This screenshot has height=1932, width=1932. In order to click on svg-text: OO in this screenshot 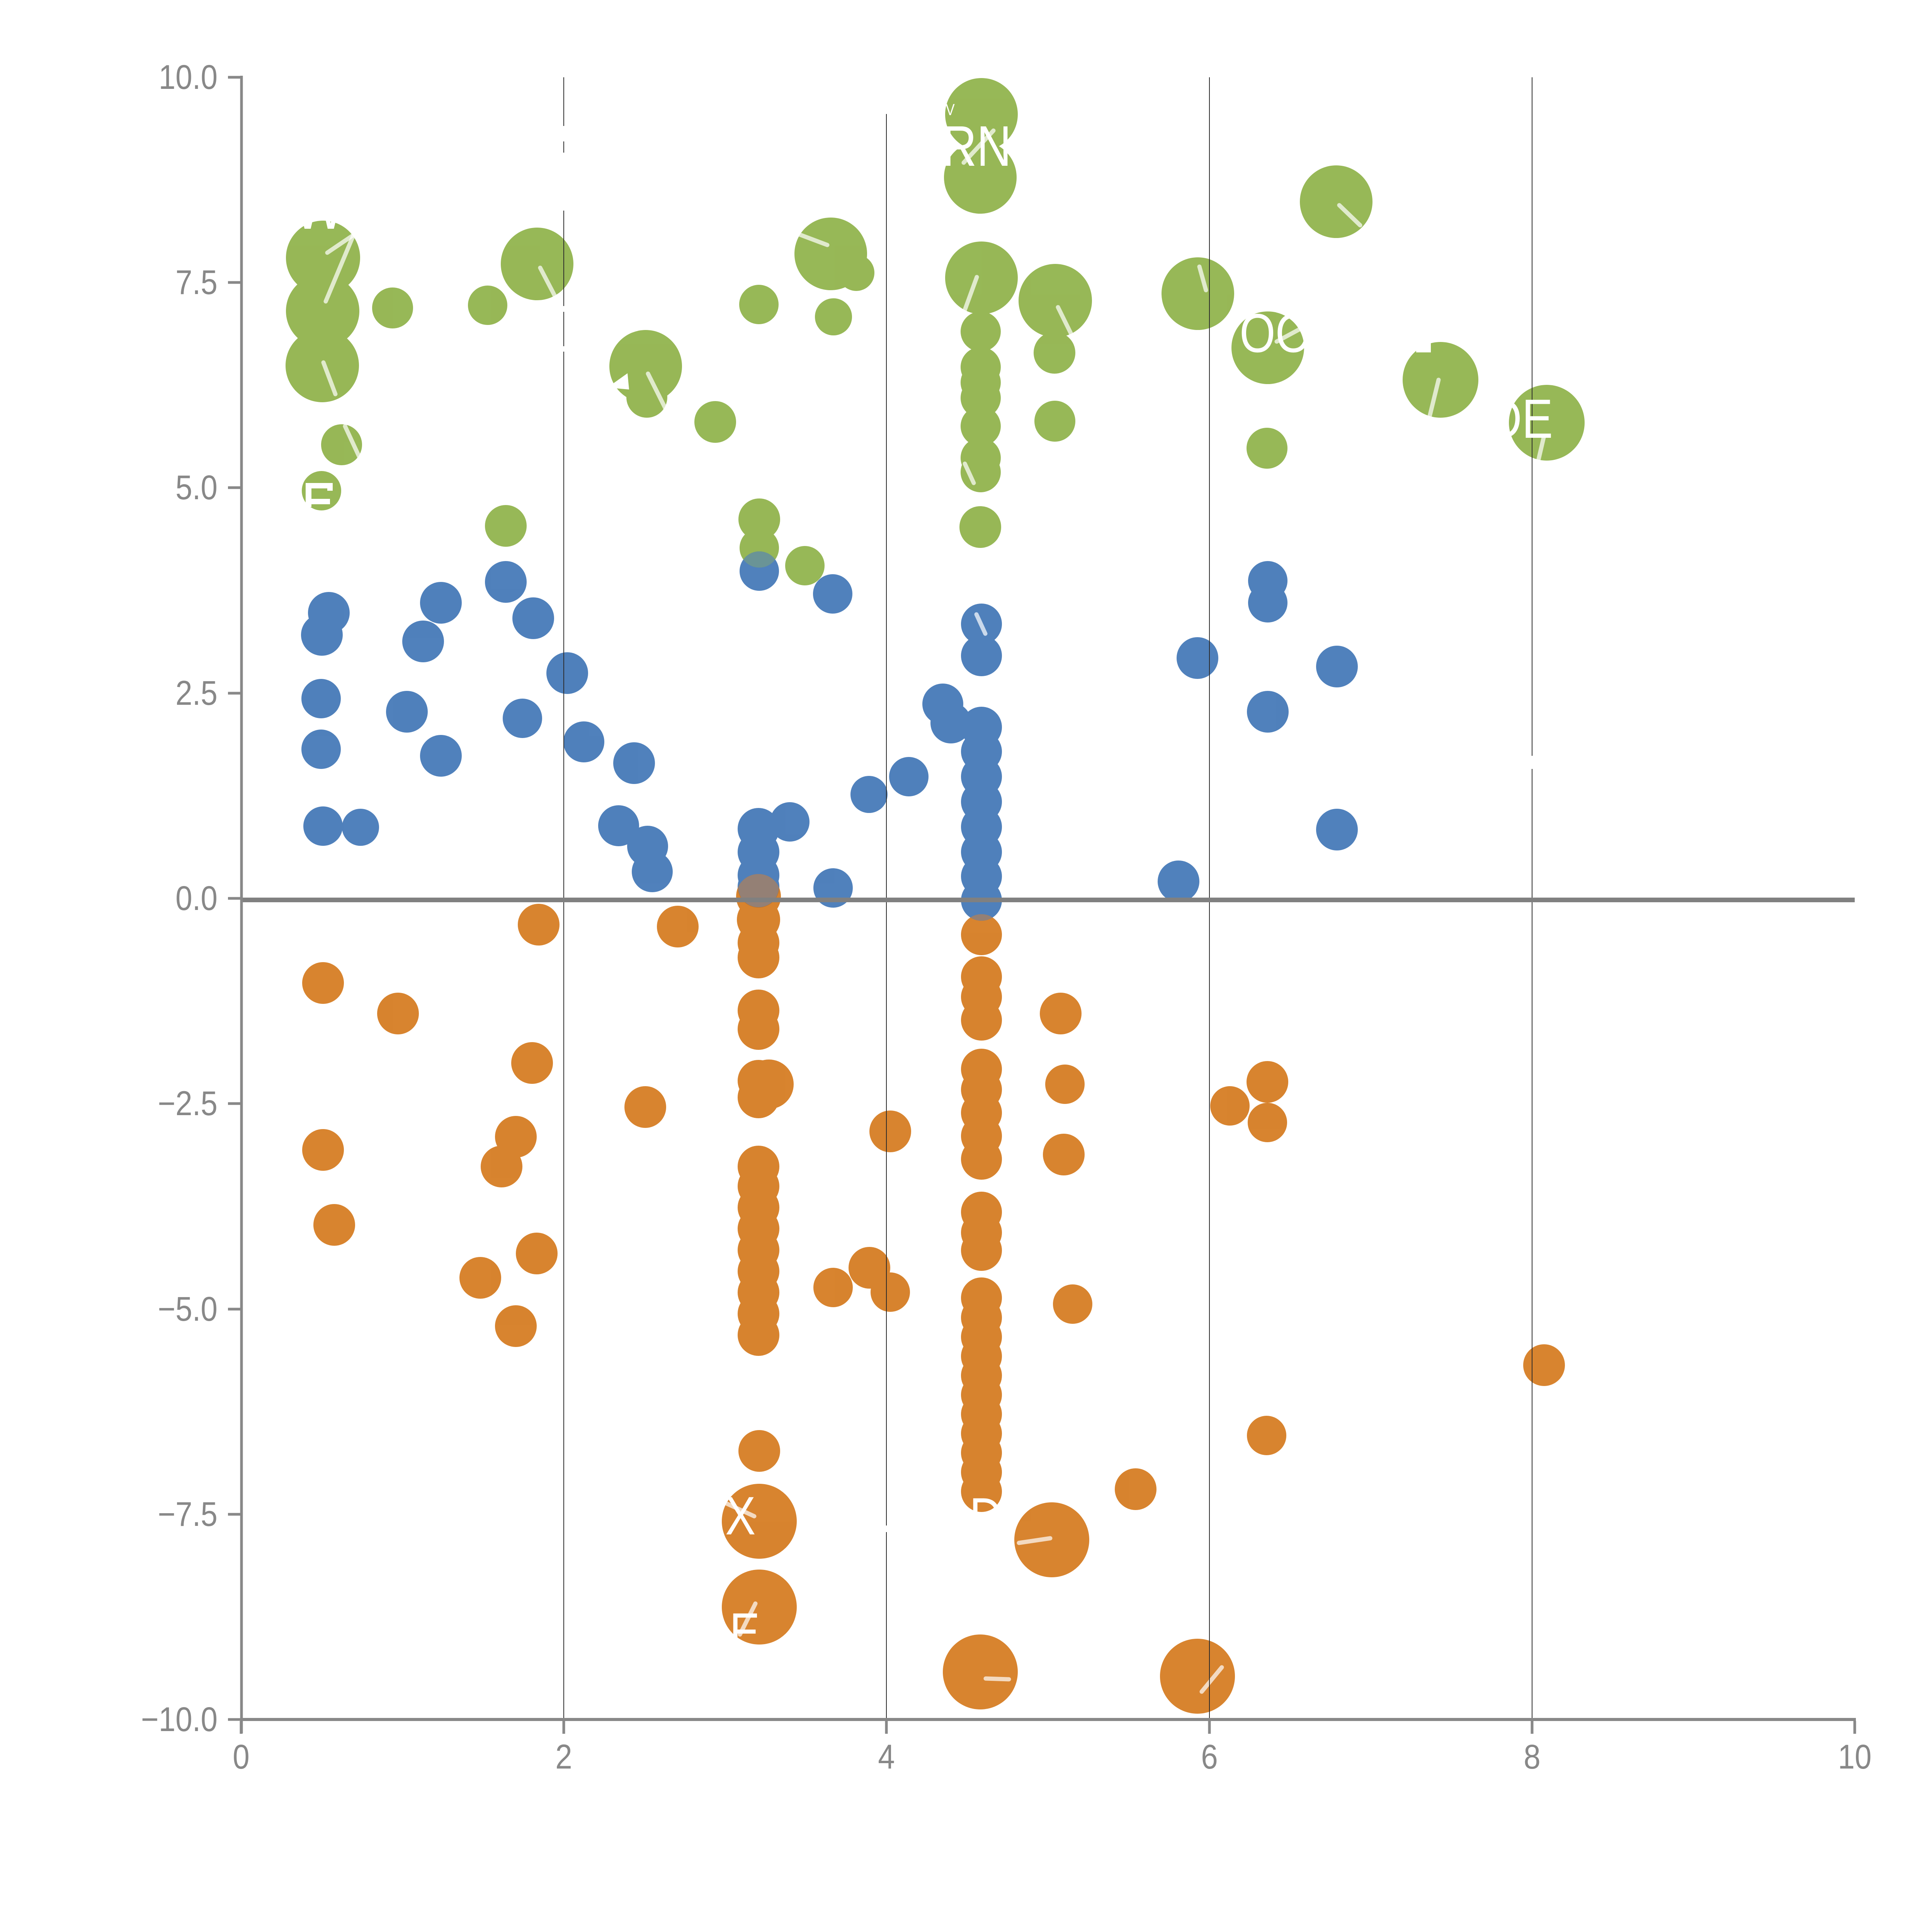, I will do `click(1276, 333)`.